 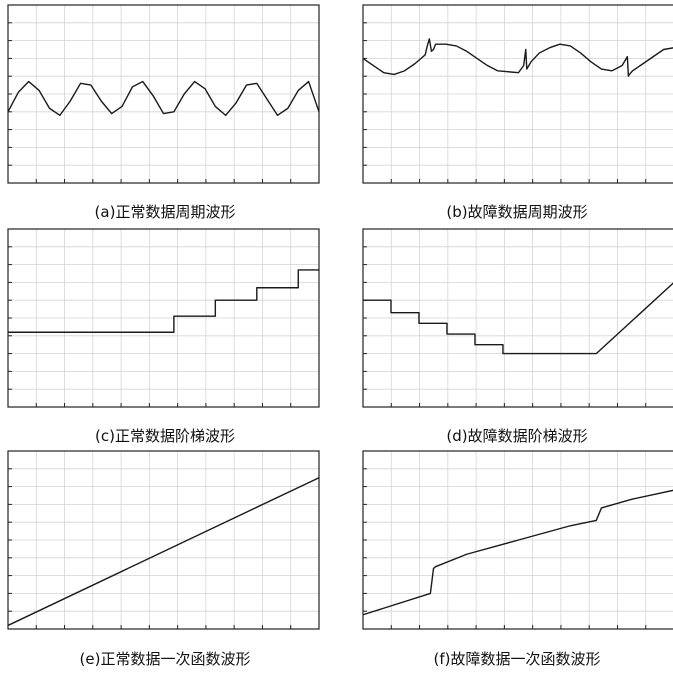 What do you see at coordinates (517, 552) in the screenshot?
I see `series-line-f` at bounding box center [517, 552].